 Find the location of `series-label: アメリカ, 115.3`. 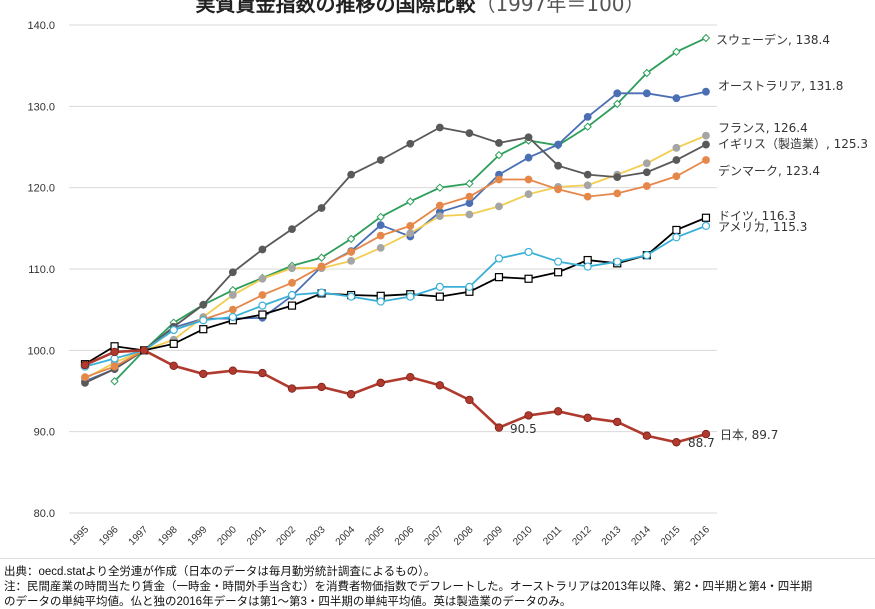

series-label: アメリカ, 115.3 is located at coordinates (762, 227).